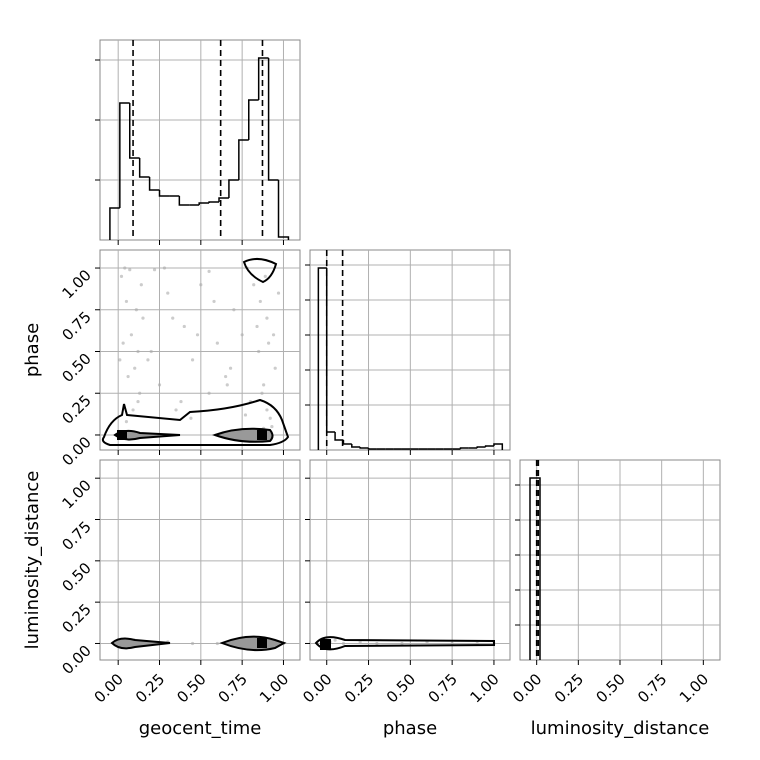  I want to click on x-axis-label: luminosity_distance, so click(620, 728).